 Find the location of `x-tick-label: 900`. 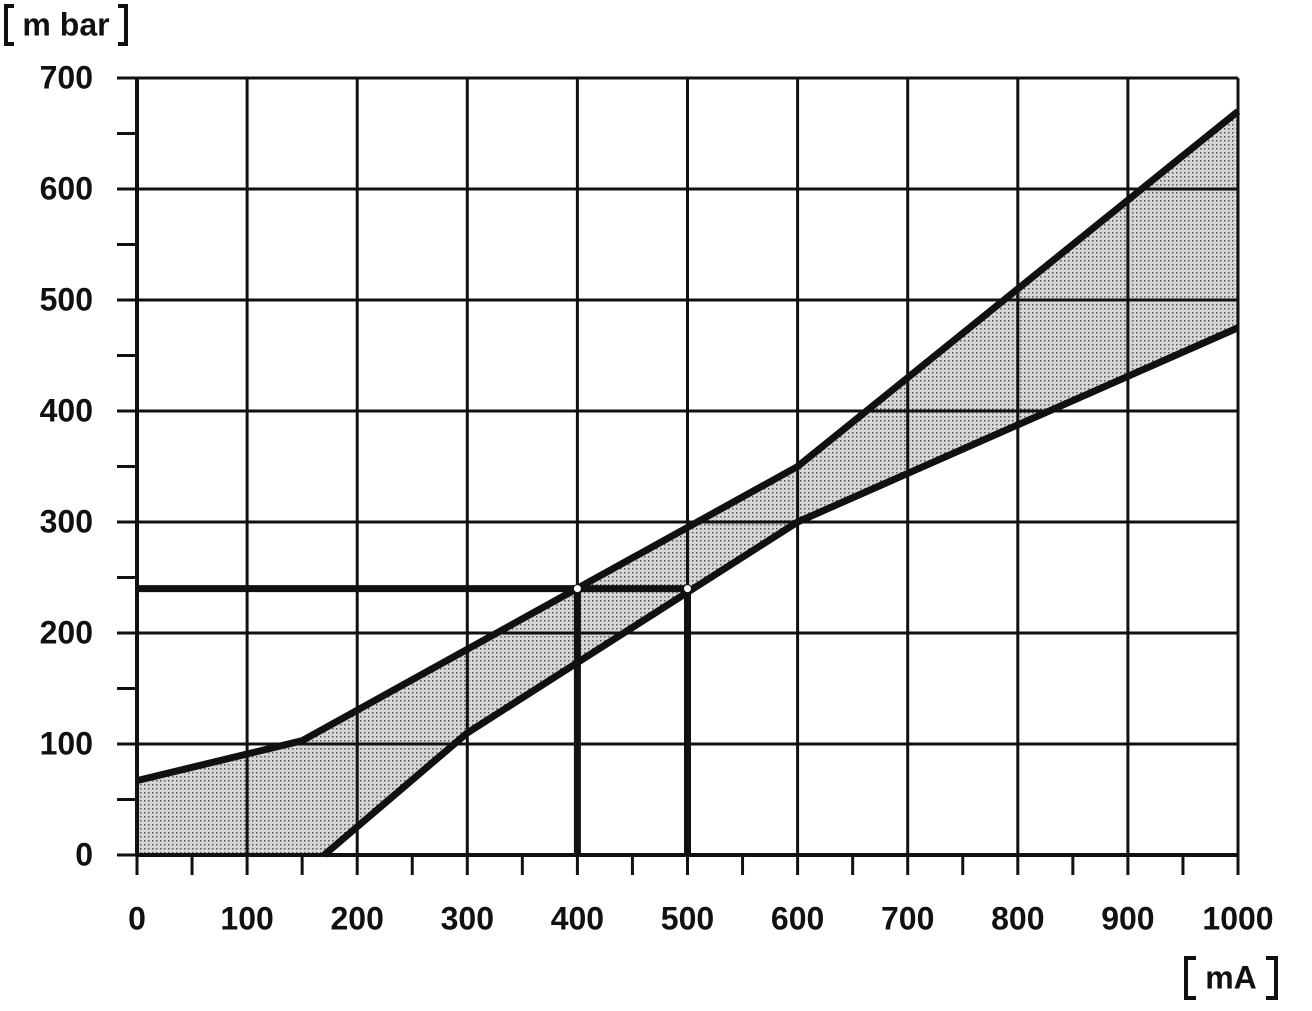

x-tick-label: 900 is located at coordinates (1127, 918).